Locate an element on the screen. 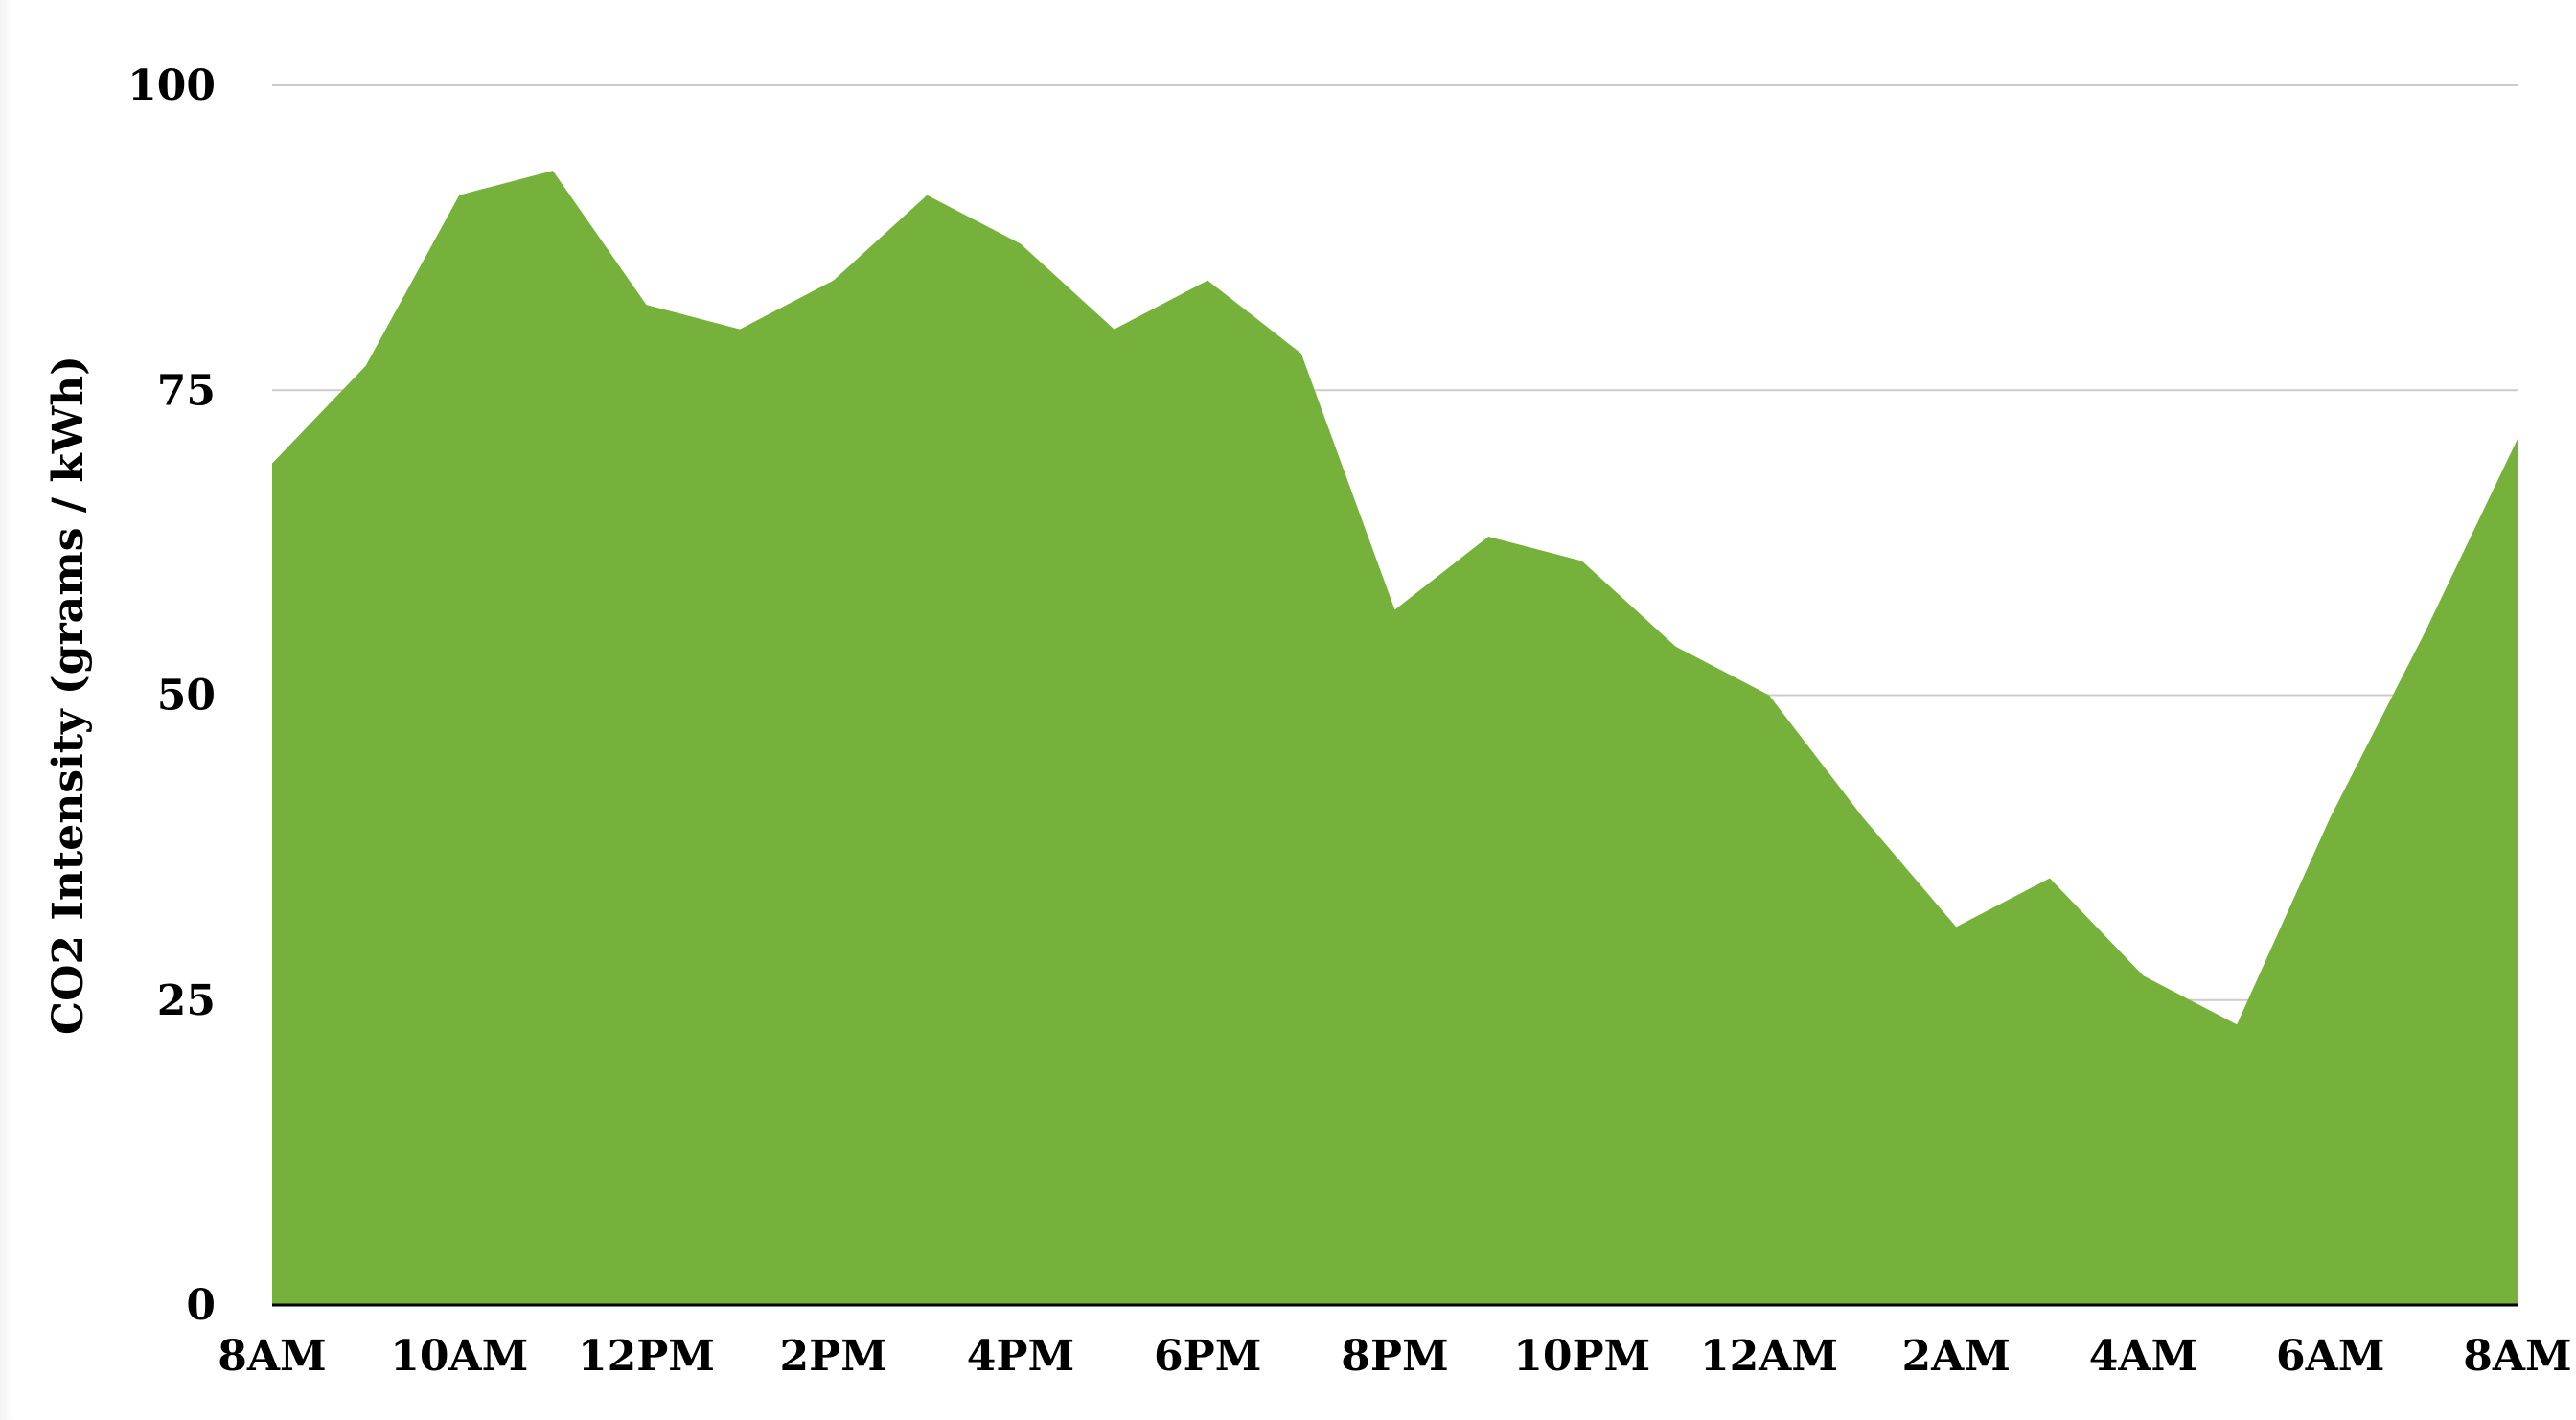 This screenshot has width=2576, height=1420. y-tick-label: 75 is located at coordinates (186, 390).